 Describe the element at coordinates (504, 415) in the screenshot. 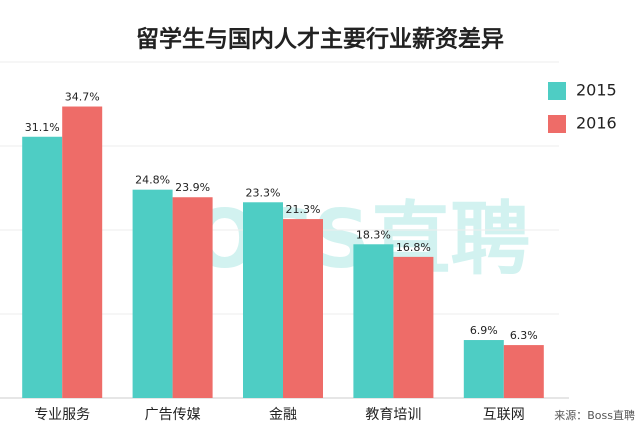

I see `x-tick-label: 互联网` at that location.